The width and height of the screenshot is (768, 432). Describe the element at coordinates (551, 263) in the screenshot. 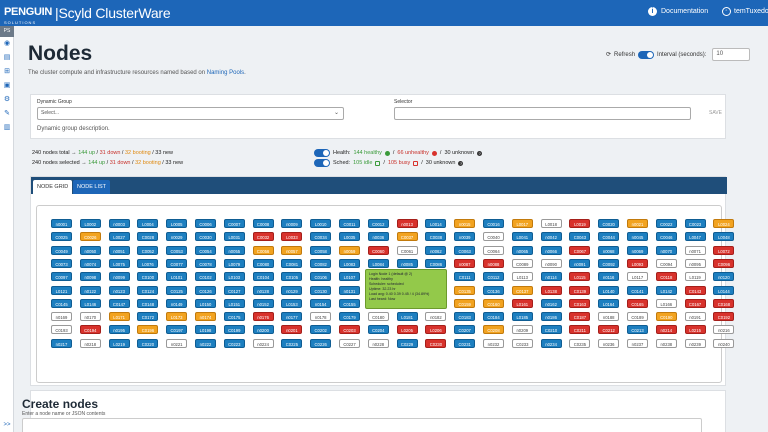

I see `node-tile: n0090` at that location.